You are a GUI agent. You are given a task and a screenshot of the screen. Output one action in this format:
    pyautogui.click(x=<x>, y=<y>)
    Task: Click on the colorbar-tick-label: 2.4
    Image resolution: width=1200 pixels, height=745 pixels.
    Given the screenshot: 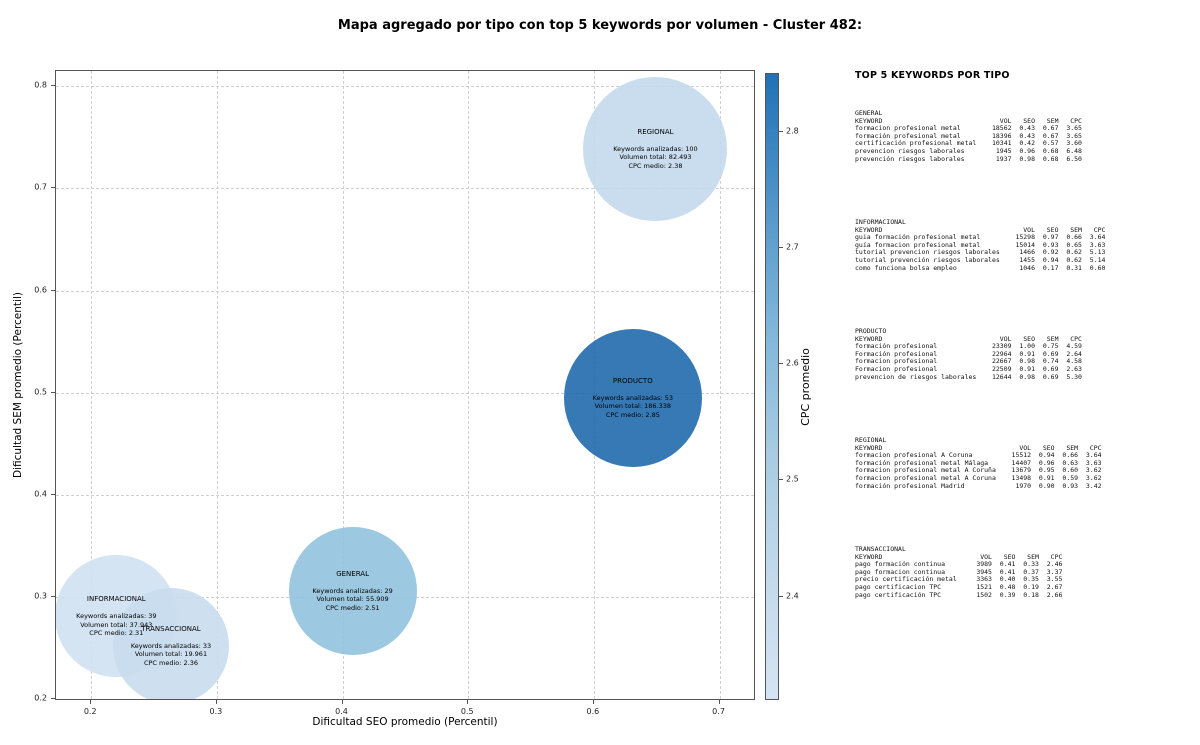 What is the action you would take?
    pyautogui.click(x=792, y=595)
    